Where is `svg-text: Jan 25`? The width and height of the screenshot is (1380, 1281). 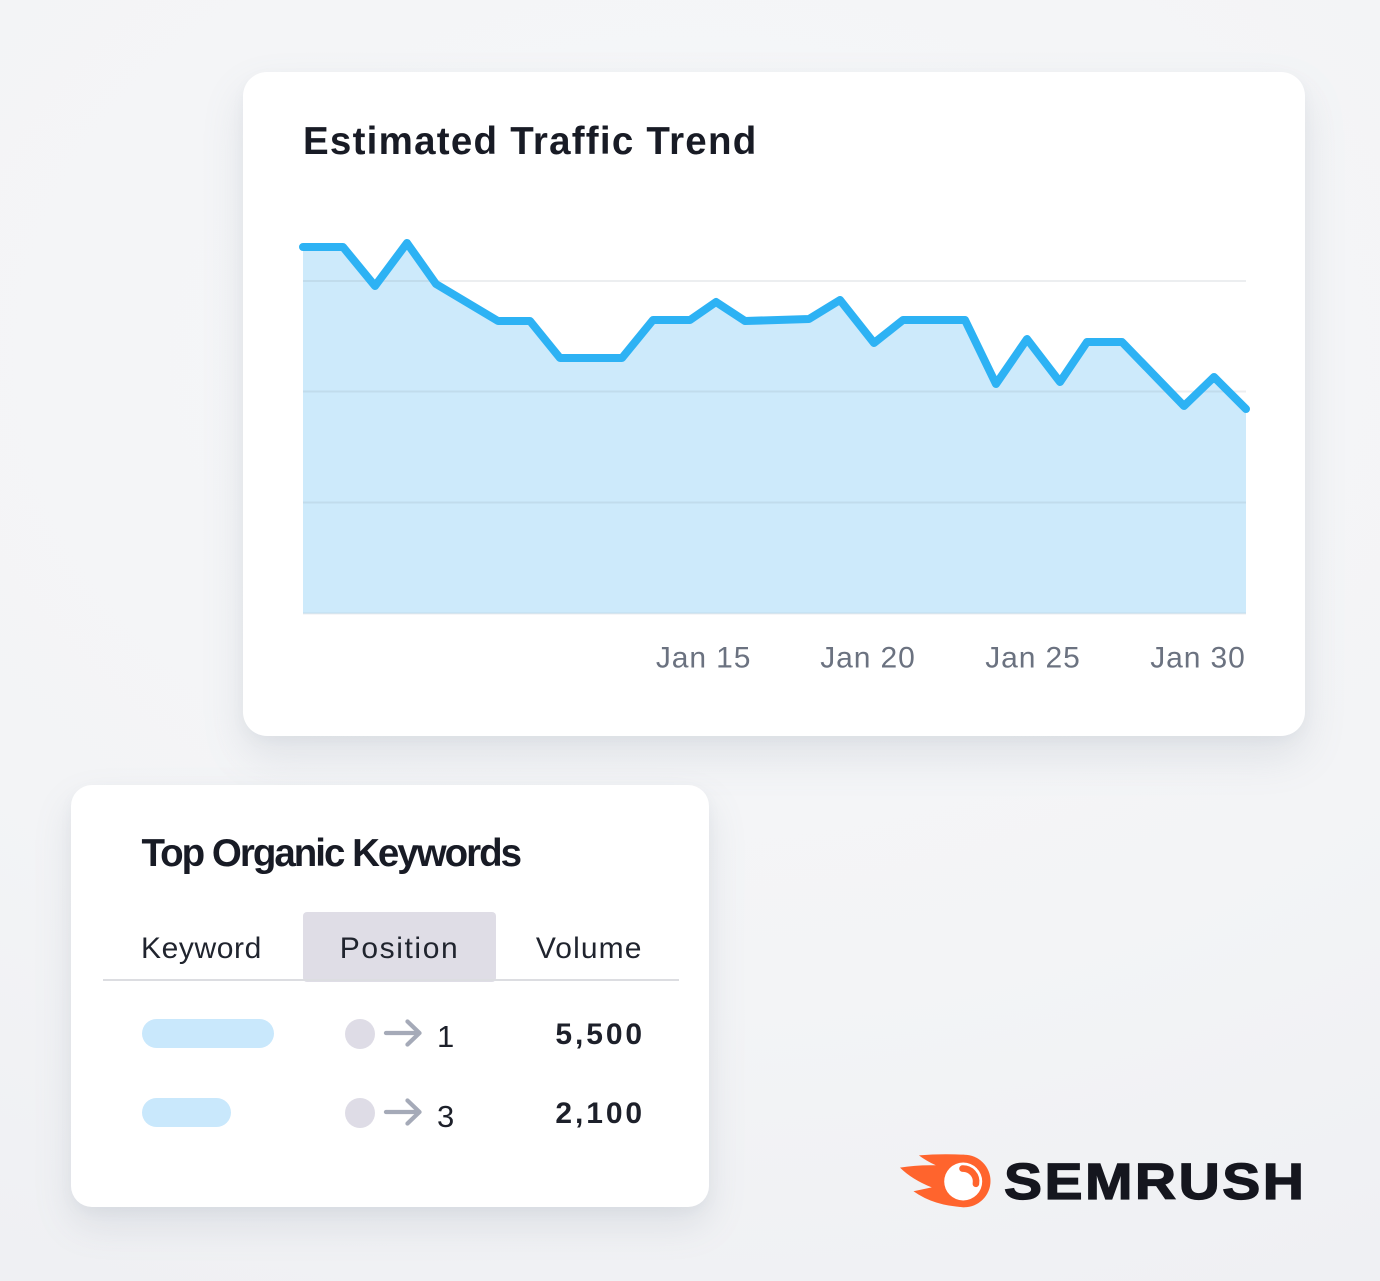 svg-text: Jan 25 is located at coordinates (1032, 658).